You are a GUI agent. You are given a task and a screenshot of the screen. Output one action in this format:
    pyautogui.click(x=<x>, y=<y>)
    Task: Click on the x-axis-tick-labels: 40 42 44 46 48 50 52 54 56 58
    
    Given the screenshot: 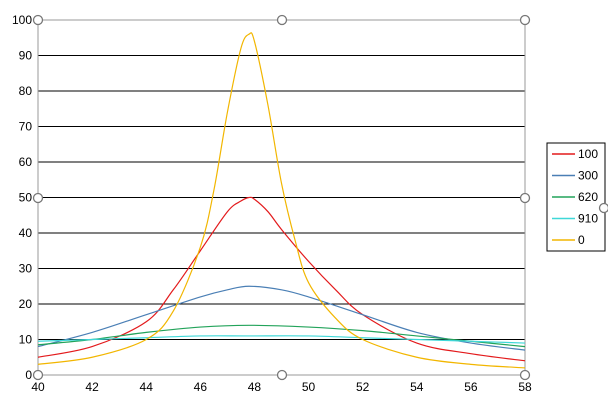 What is the action you would take?
    pyautogui.click(x=281, y=387)
    